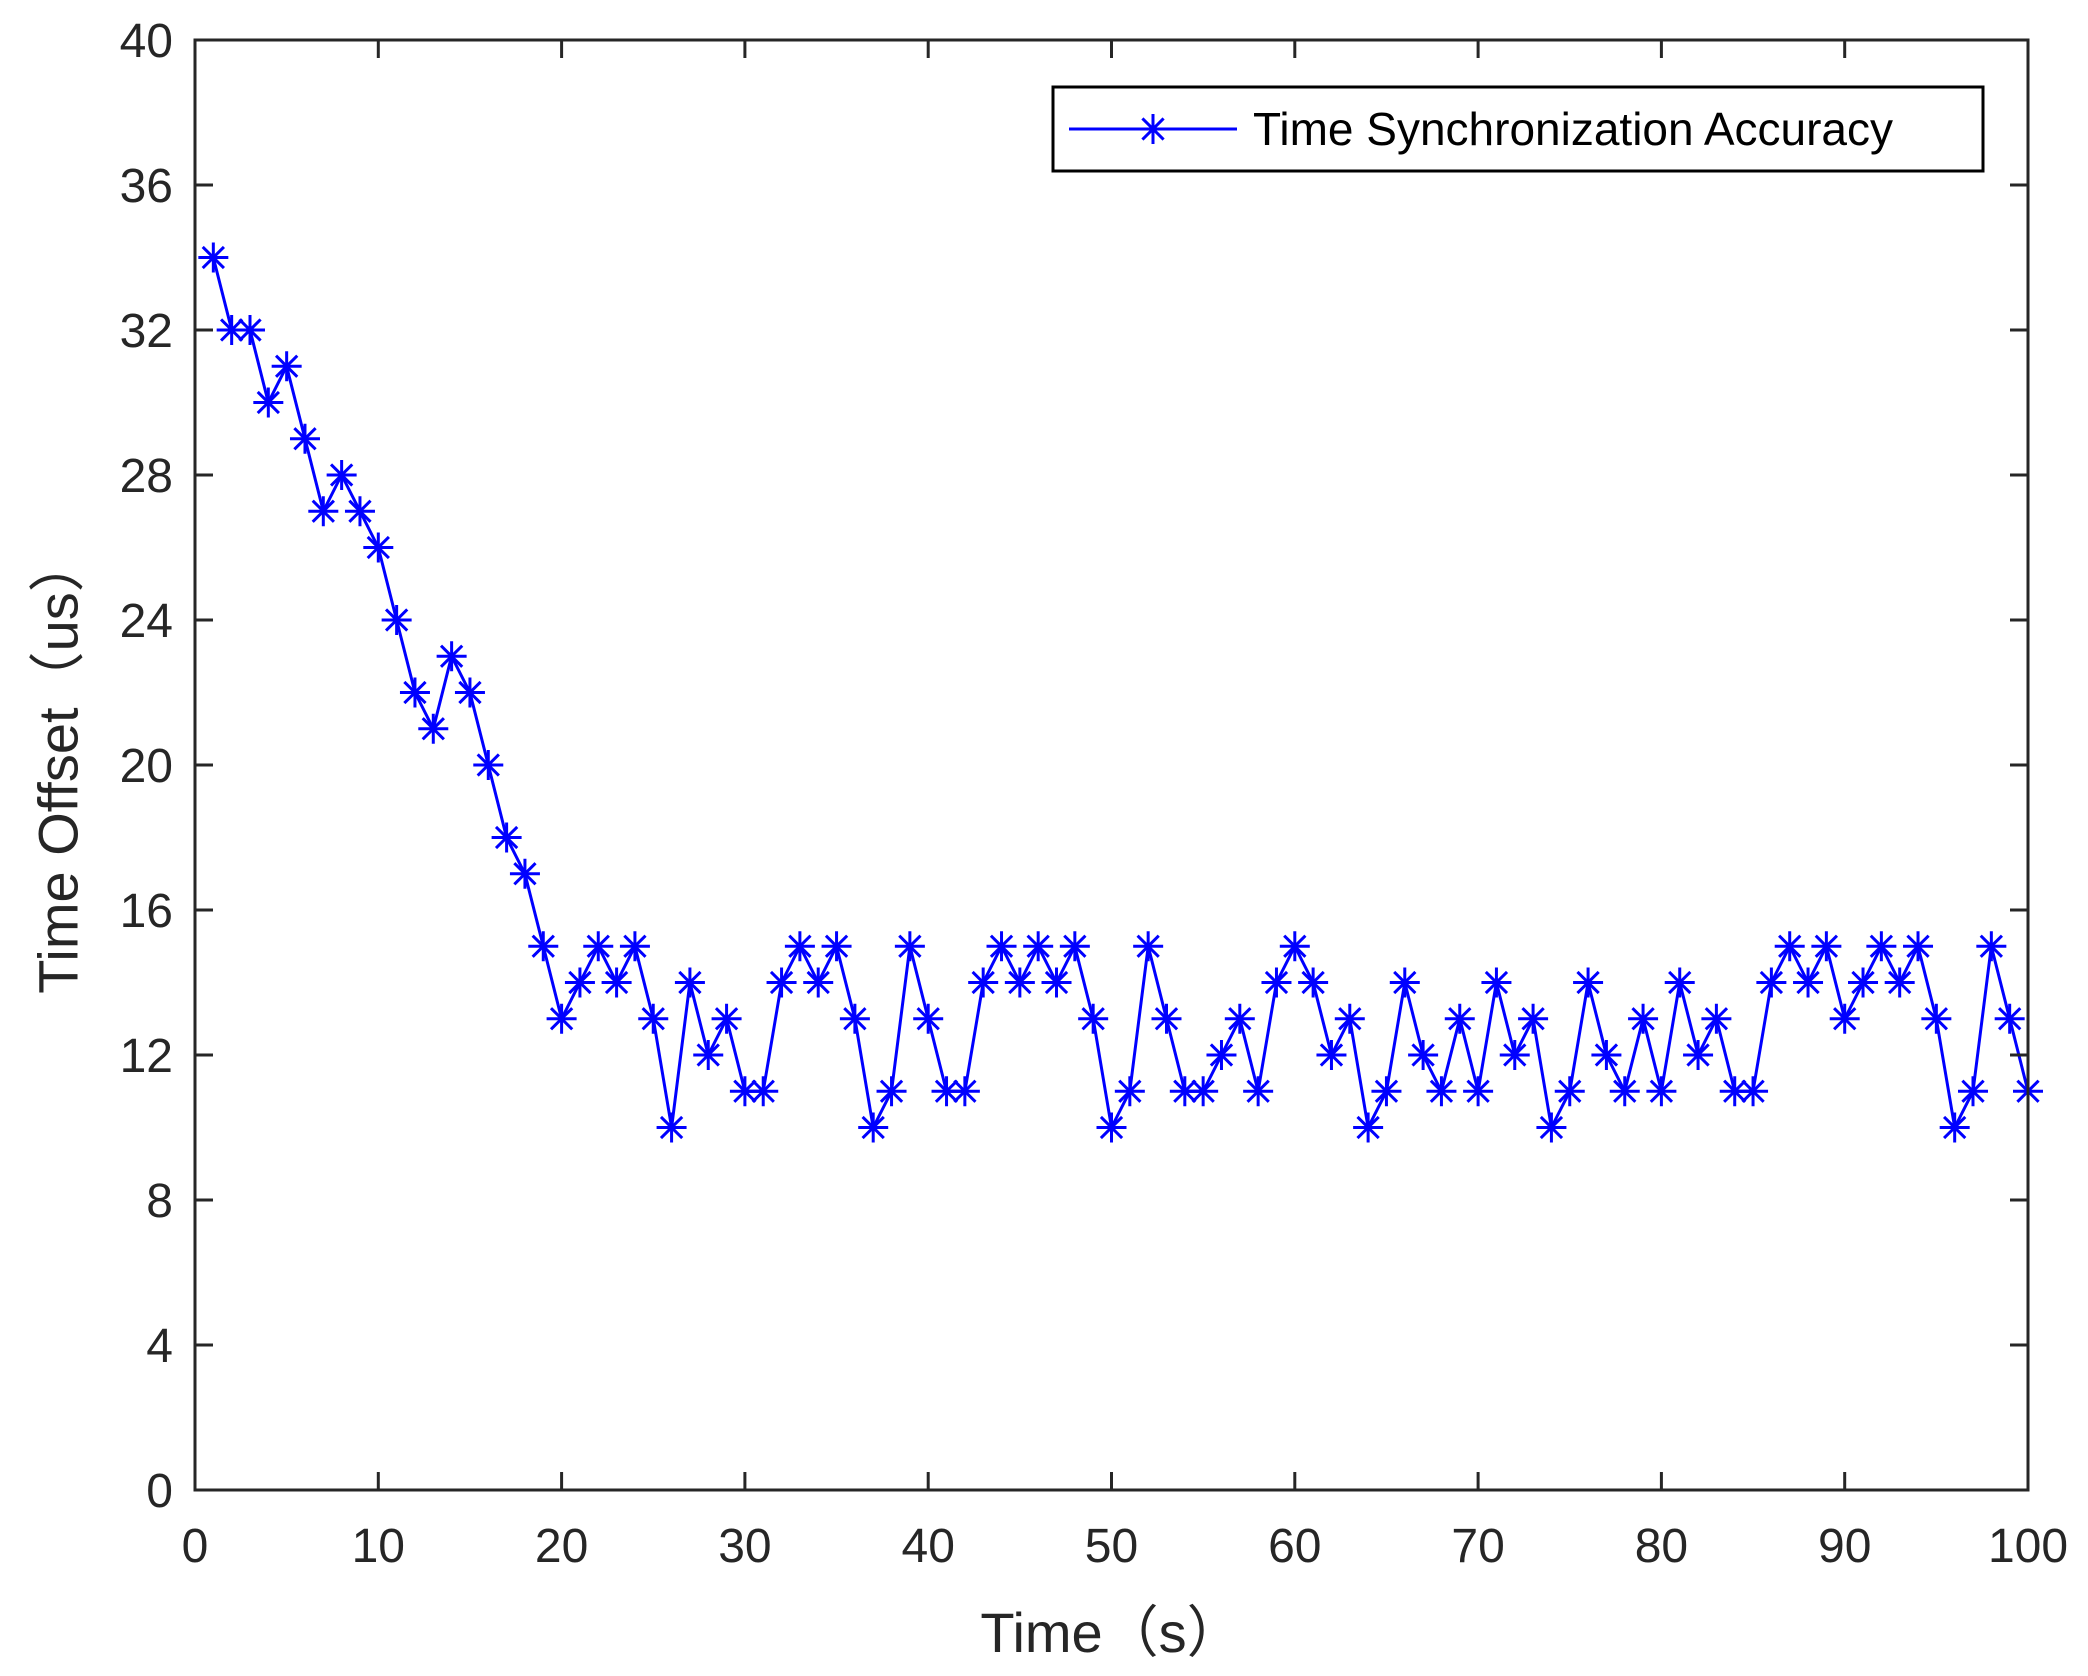 The image size is (2088, 1676). I want to click on x-tick-label: 90, so click(1844, 1546).